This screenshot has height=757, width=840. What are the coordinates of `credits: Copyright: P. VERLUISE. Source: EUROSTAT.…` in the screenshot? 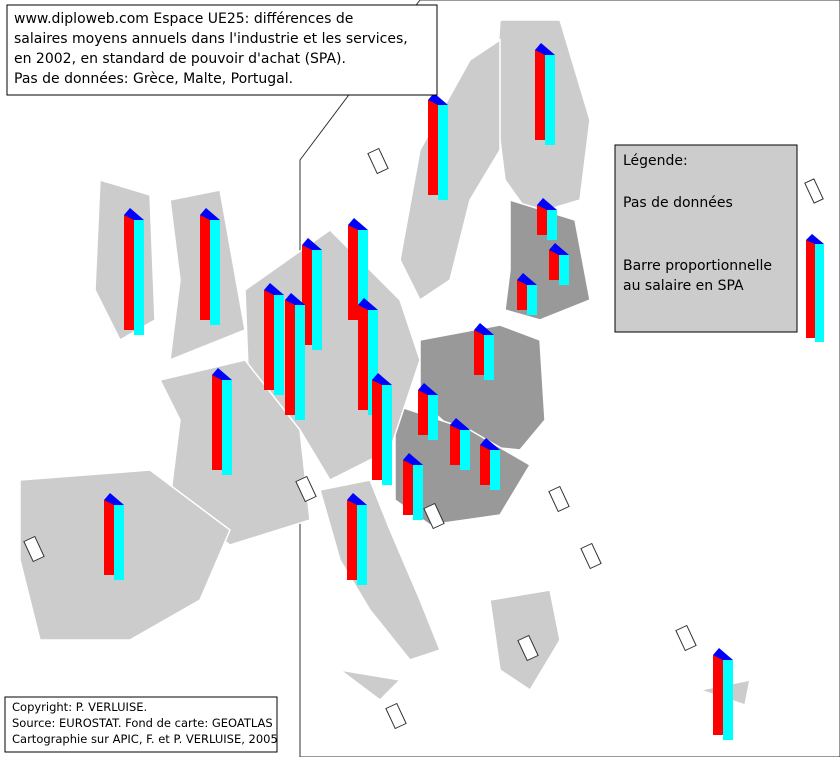 It's located at (145, 723).